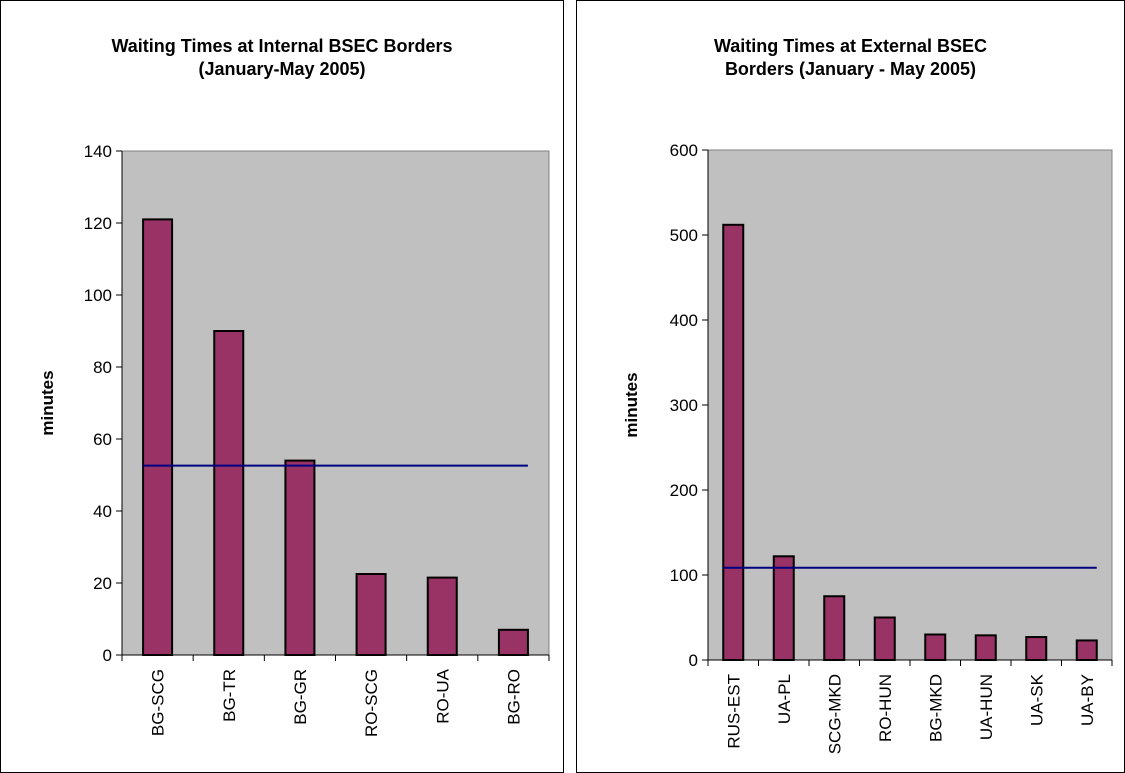 This screenshot has width=1125, height=773. I want to click on y-tick-label: 200, so click(684, 490).